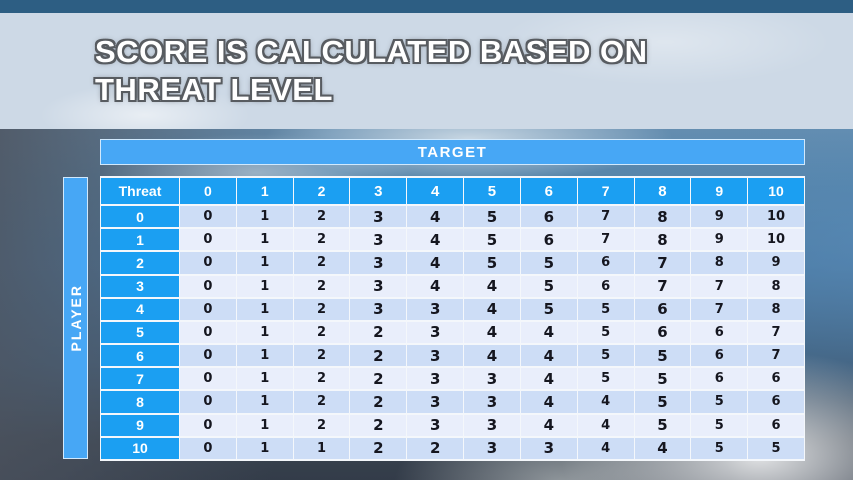 Image resolution: width=853 pixels, height=480 pixels. Describe the element at coordinates (605, 402) in the screenshot. I see `score-cell-8-7: 4` at that location.